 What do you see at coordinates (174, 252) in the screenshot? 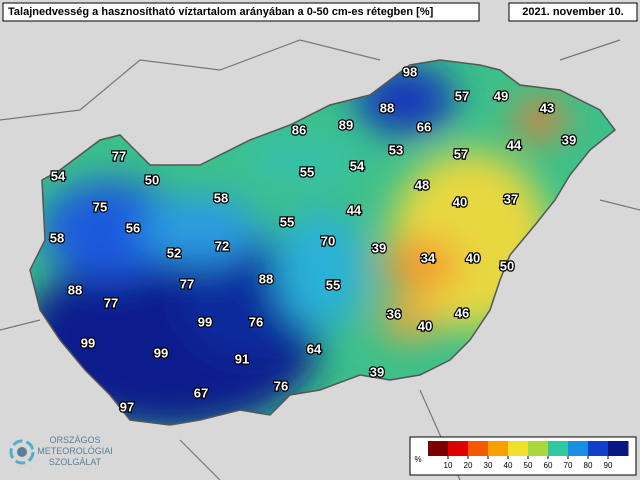
I see `station-value: 52` at bounding box center [174, 252].